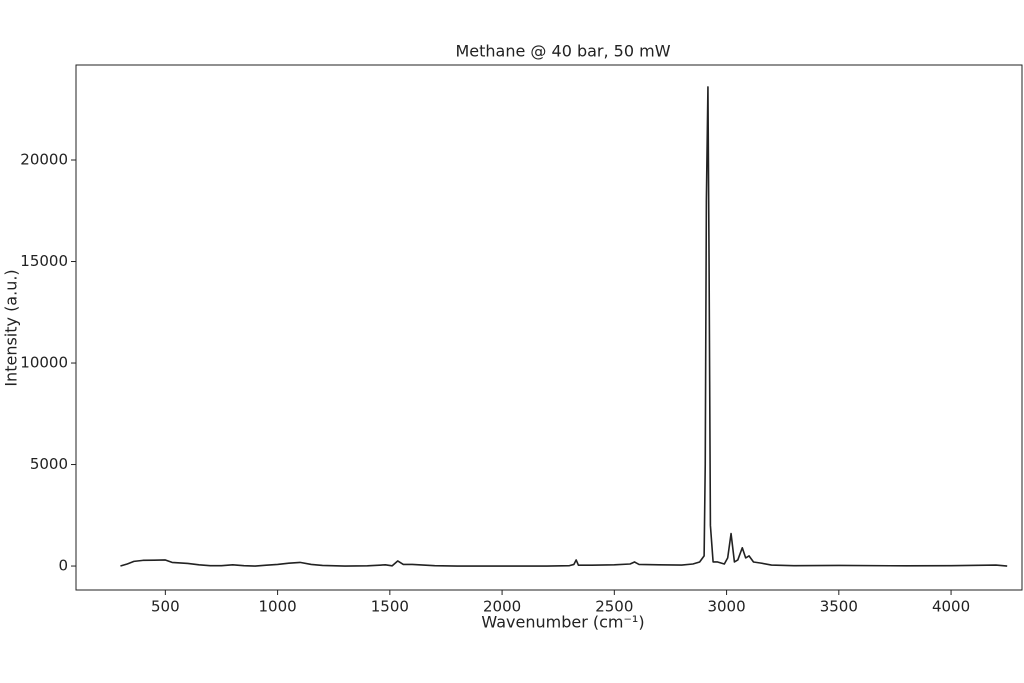 The height and width of the screenshot is (683, 1024). Describe the element at coordinates (614, 607) in the screenshot. I see `x-tick-label: 2500` at that location.